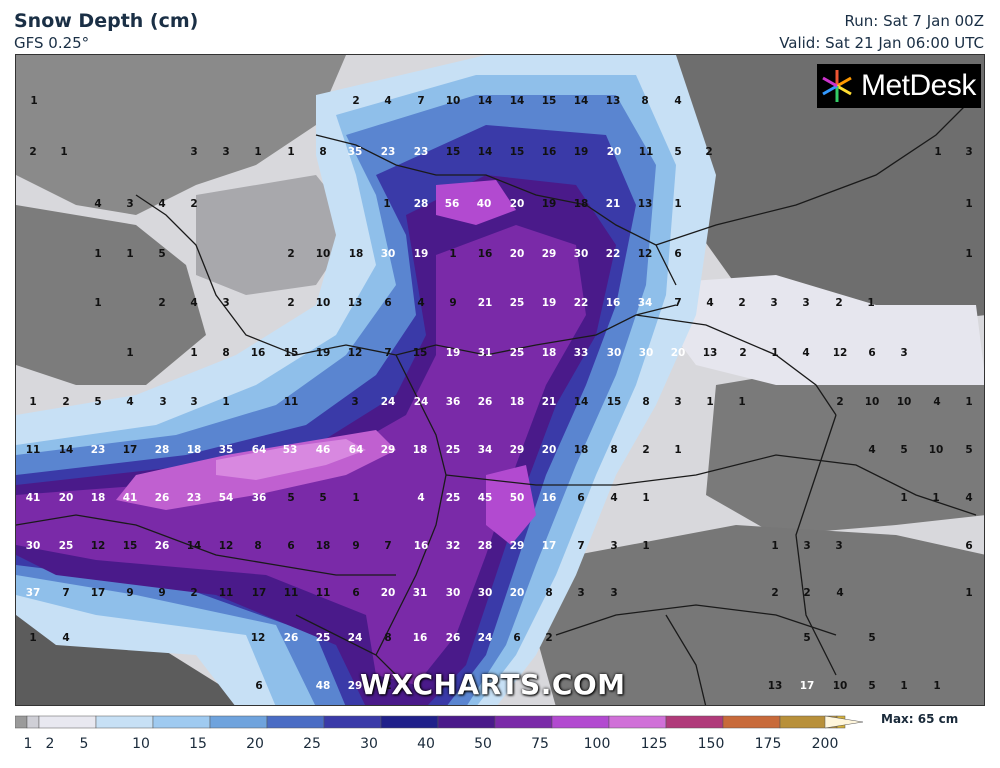 This screenshot has width=1000, height=768. I want to click on legend-tick-label: 75, so click(540, 744).